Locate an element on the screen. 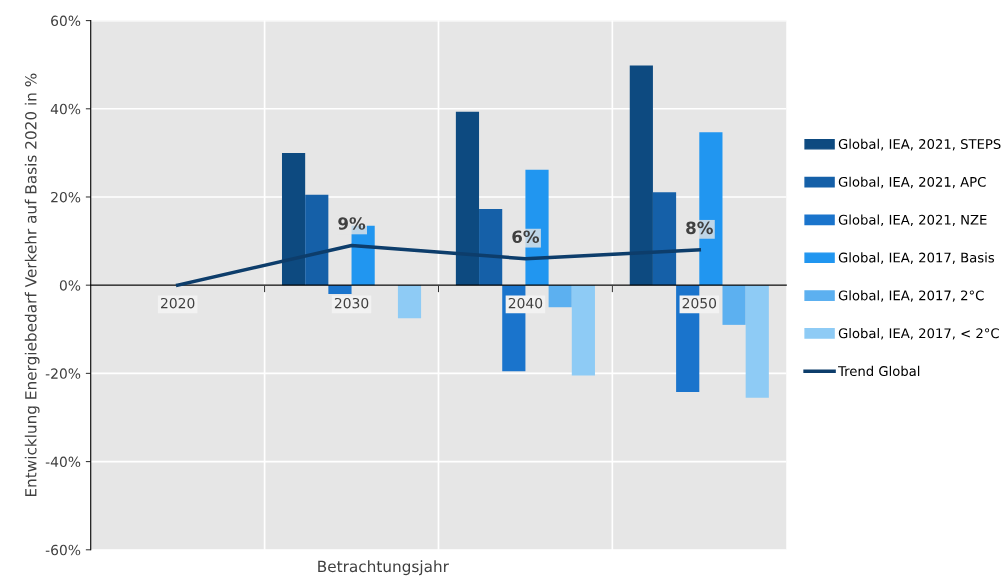 Image resolution: width=1008 pixels, height=588 pixels. y-tick-label: 40% is located at coordinates (65, 109).